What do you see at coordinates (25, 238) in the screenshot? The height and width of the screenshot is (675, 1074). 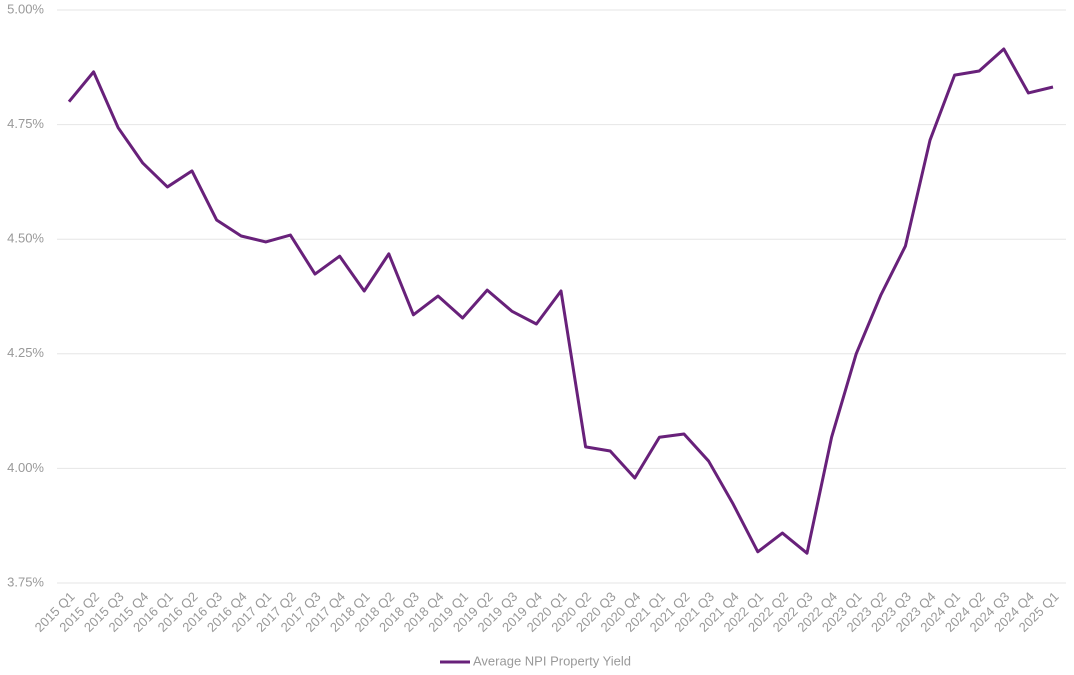 I see `y-tick-label: 4.50%` at bounding box center [25, 238].